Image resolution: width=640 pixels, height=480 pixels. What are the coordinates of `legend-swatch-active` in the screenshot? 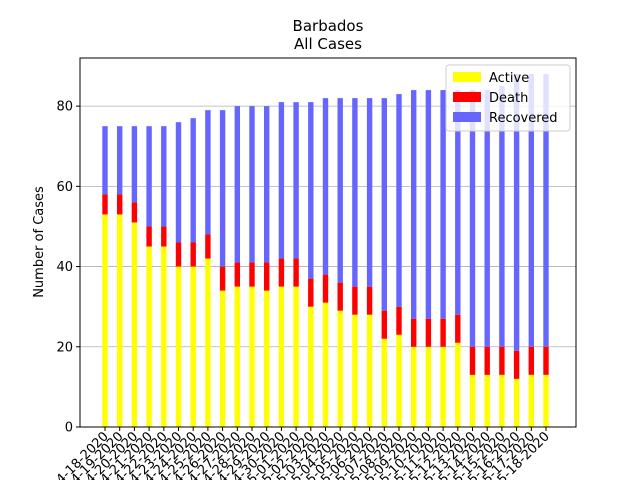 It's located at (467, 77).